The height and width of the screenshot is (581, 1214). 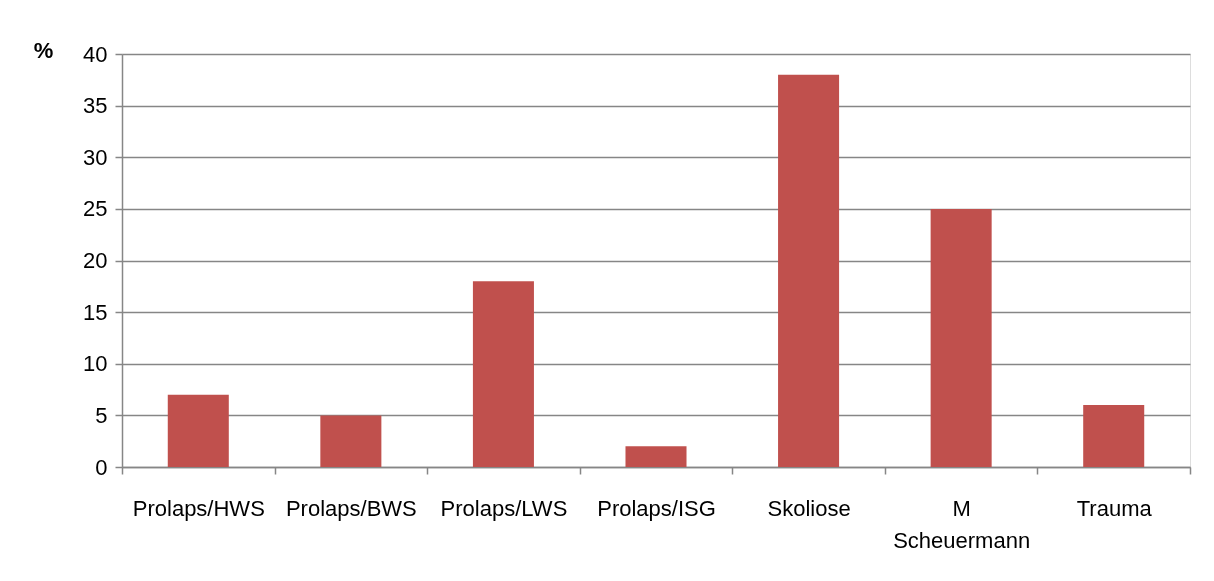 I want to click on y-tick-label: 20, so click(x=95, y=260).